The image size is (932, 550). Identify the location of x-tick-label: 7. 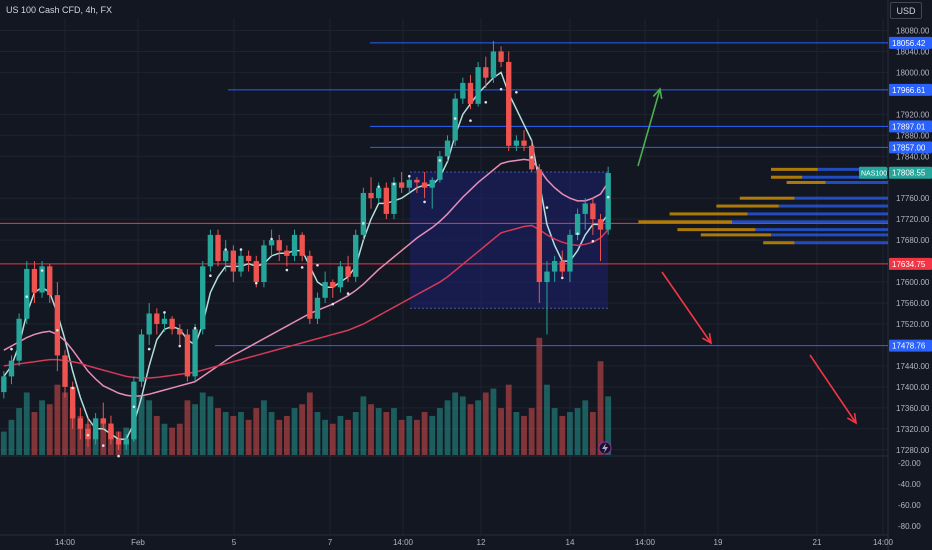
(330, 542).